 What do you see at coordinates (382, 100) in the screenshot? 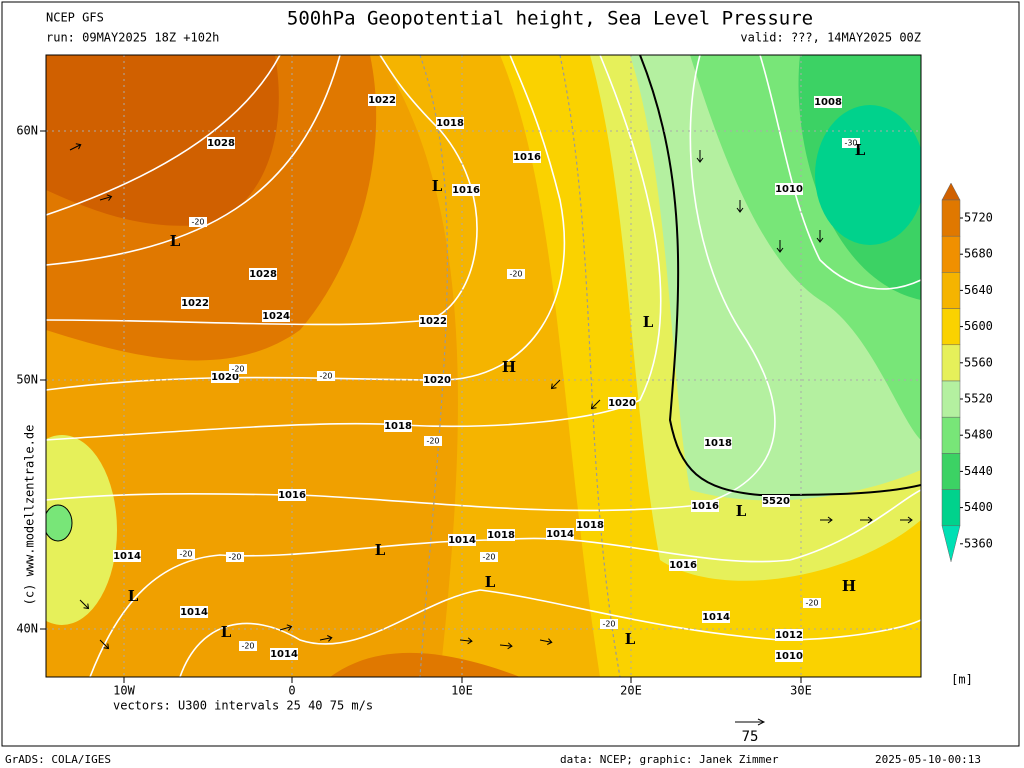
I see `isobar-label: 1022` at bounding box center [382, 100].